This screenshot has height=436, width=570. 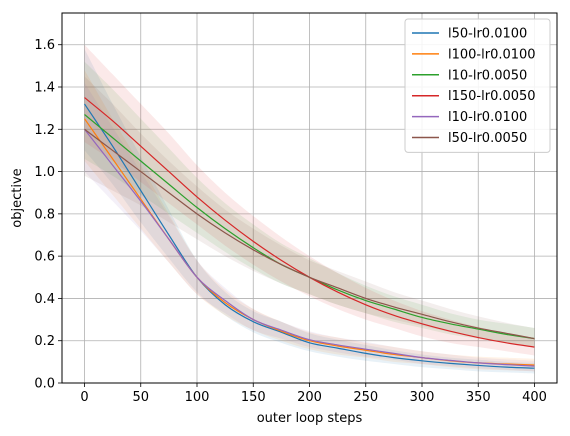 I want to click on x-tick-label: 150, so click(x=253, y=397).